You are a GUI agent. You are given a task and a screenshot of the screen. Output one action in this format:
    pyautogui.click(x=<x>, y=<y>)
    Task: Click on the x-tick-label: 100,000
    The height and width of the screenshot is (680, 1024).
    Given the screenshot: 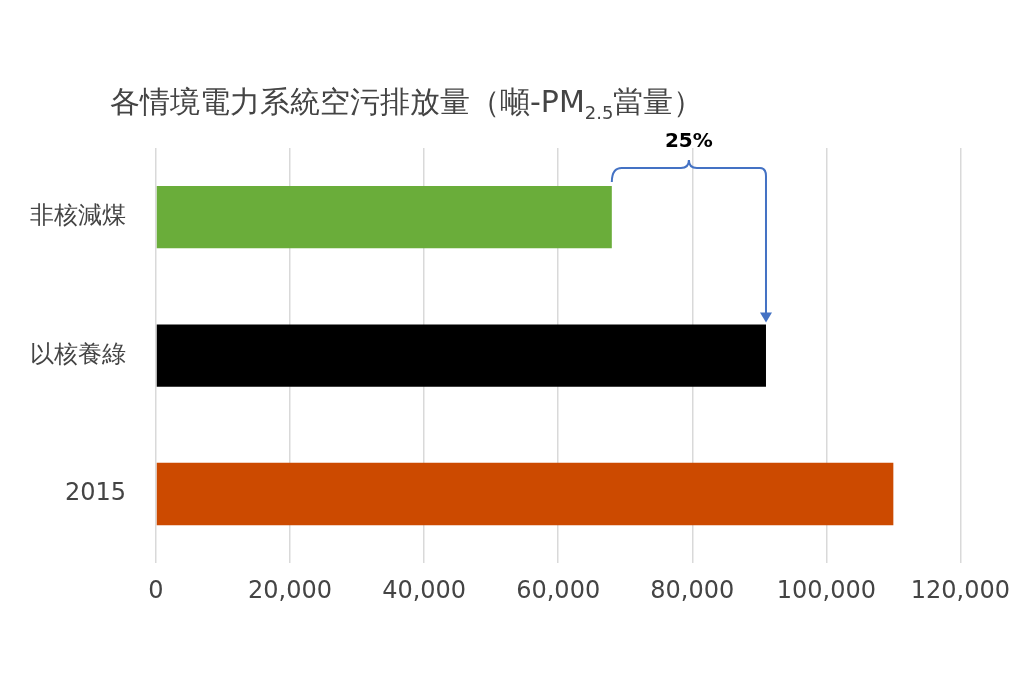 What is the action you would take?
    pyautogui.click(x=826, y=589)
    